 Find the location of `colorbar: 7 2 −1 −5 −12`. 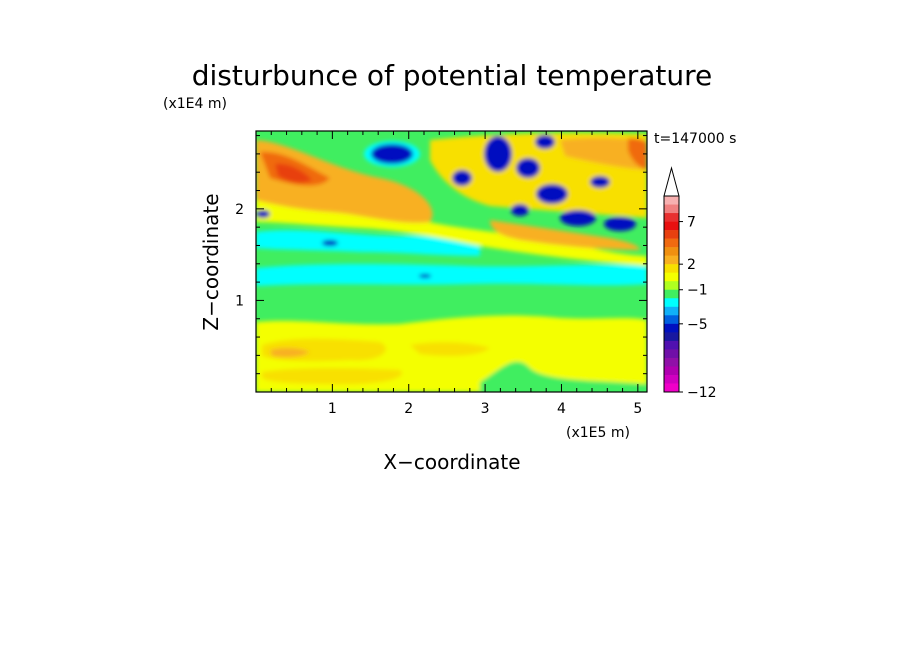

colorbar: 7 2 −1 −5 −12 is located at coordinates (690, 283).